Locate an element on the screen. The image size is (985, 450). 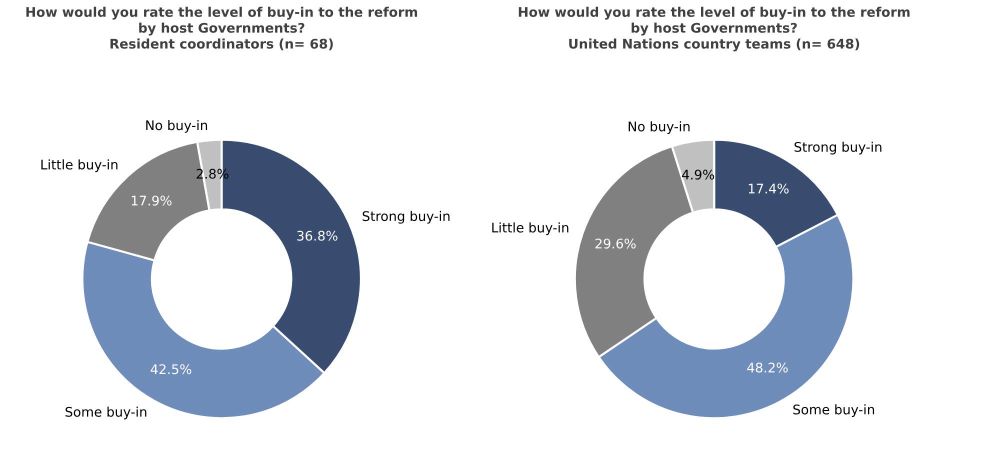
data-label: 36.8% is located at coordinates (317, 235).